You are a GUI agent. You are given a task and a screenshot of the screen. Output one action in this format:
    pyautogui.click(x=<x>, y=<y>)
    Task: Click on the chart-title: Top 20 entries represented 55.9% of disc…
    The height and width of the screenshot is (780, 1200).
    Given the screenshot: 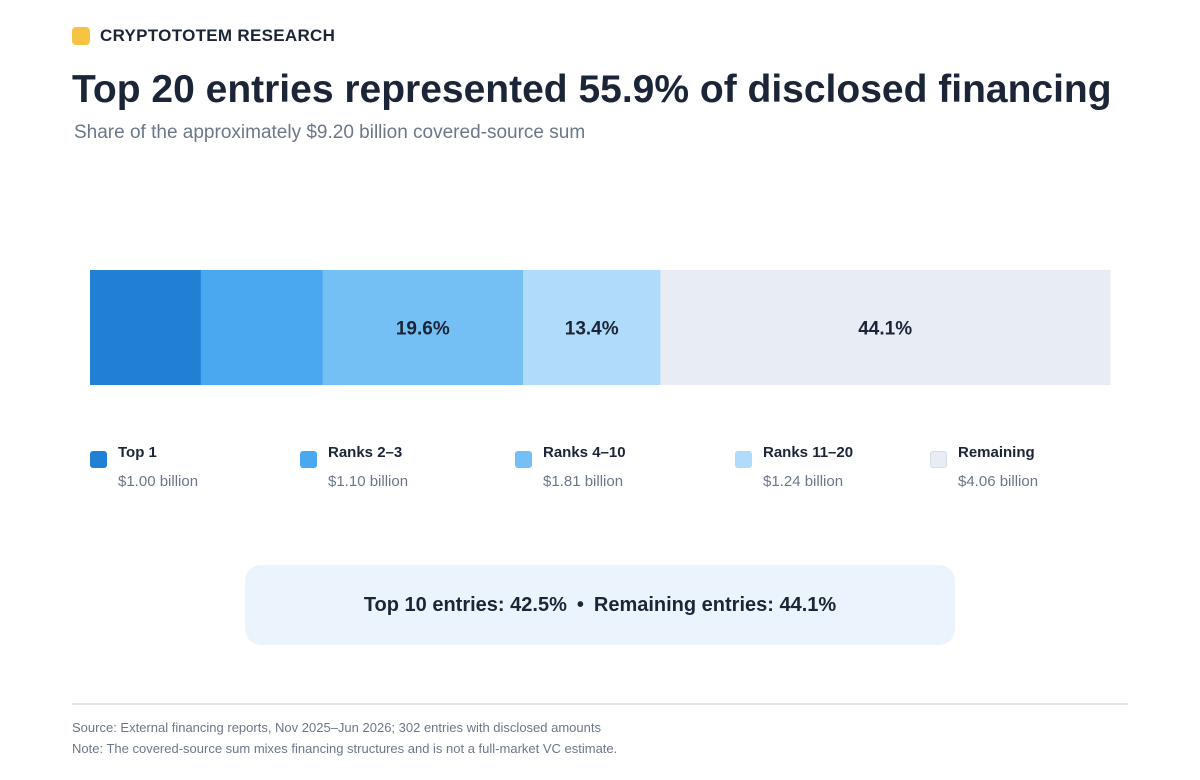 What is the action you would take?
    pyautogui.click(x=592, y=89)
    